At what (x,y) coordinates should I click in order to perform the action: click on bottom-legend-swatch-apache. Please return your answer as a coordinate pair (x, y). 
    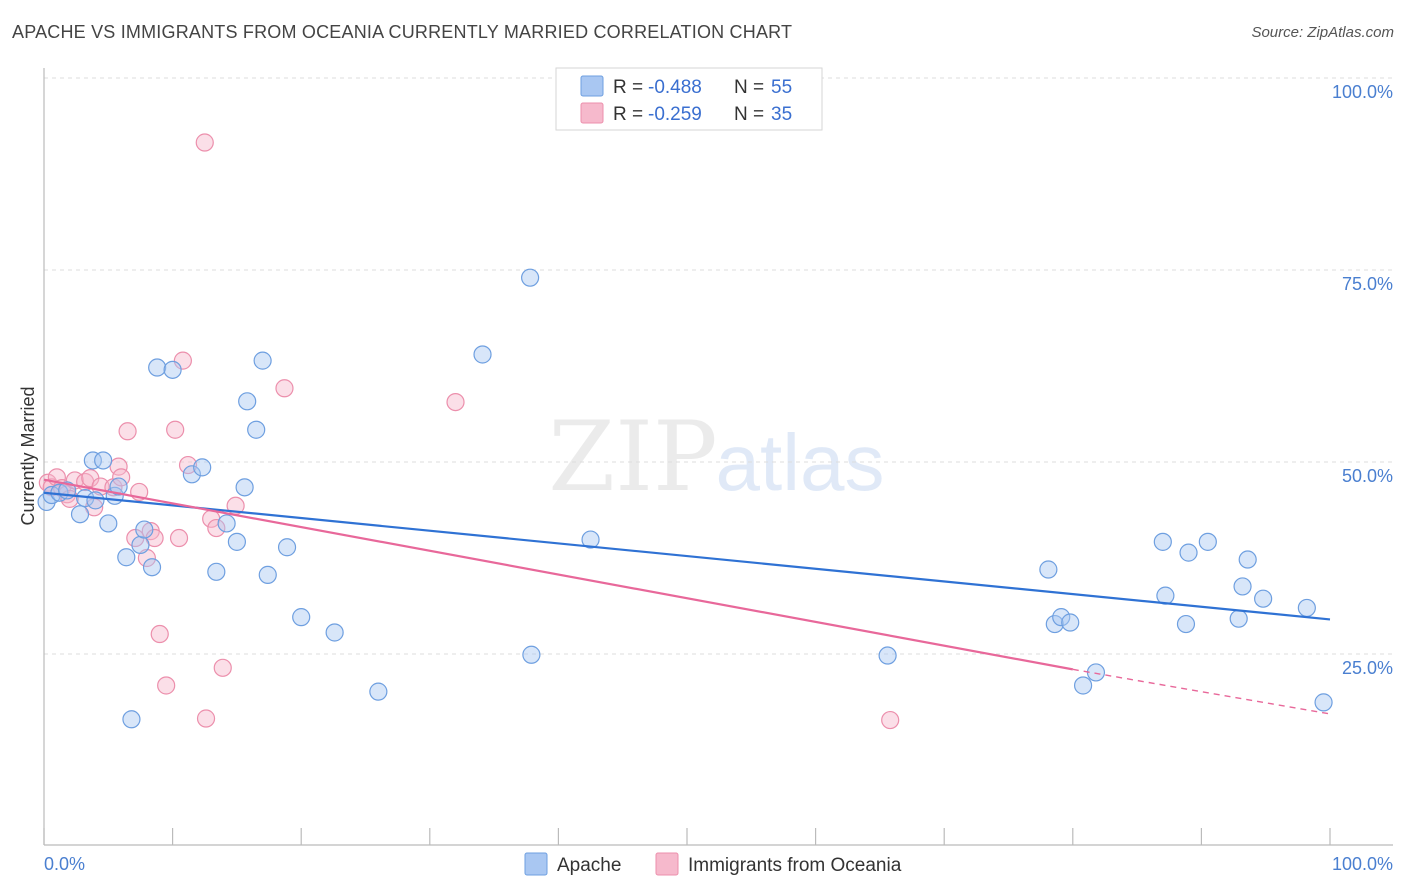
    Looking at the image, I should click on (536, 864).